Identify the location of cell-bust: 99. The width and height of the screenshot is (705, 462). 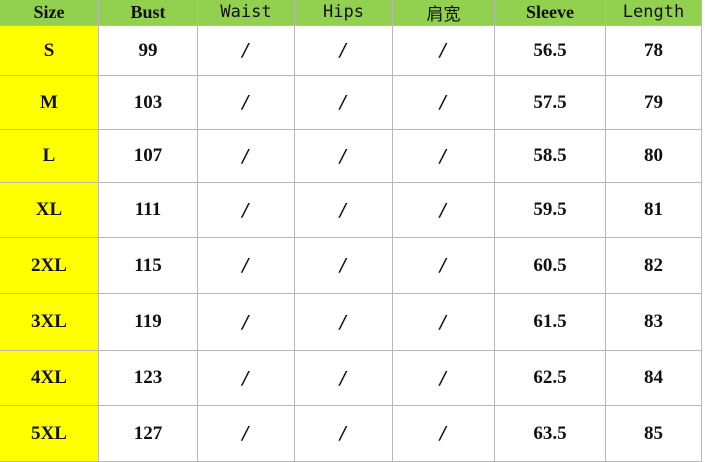
(148, 50).